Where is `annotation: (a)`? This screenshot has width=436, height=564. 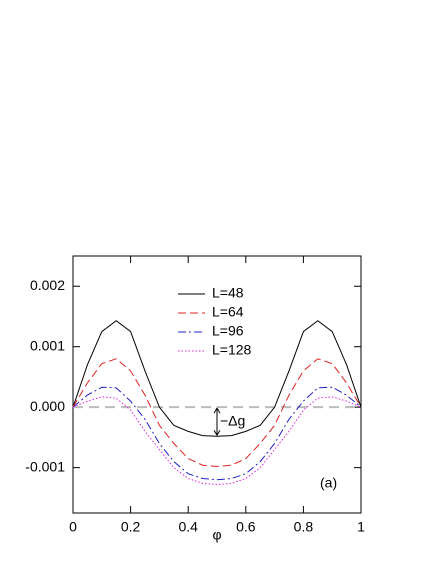 annotation: (a) is located at coordinates (328, 483).